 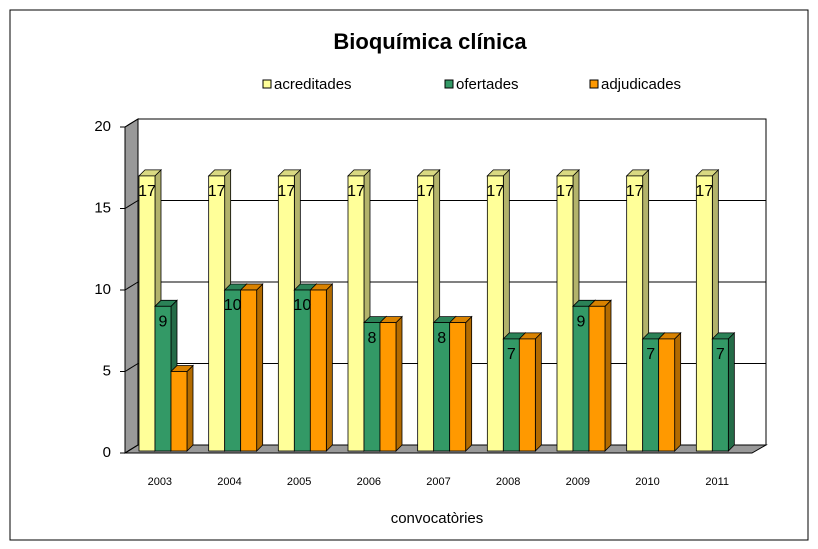 I want to click on x-tick-label: 2008, so click(x=508, y=482).